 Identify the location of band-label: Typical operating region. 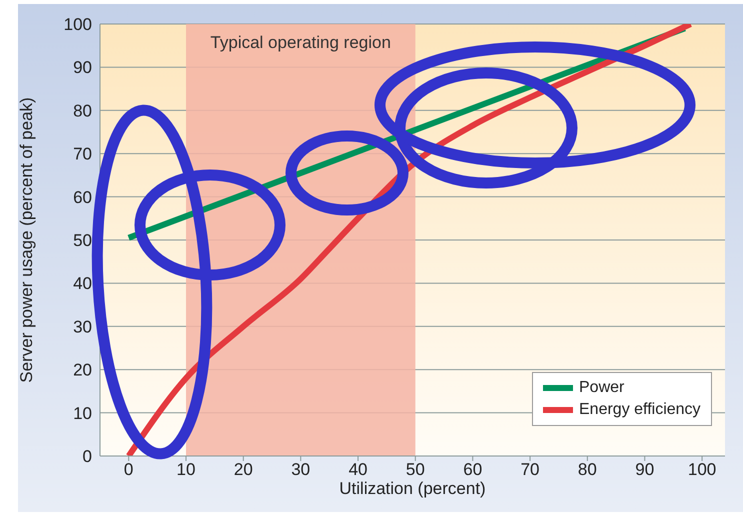
(300, 42).